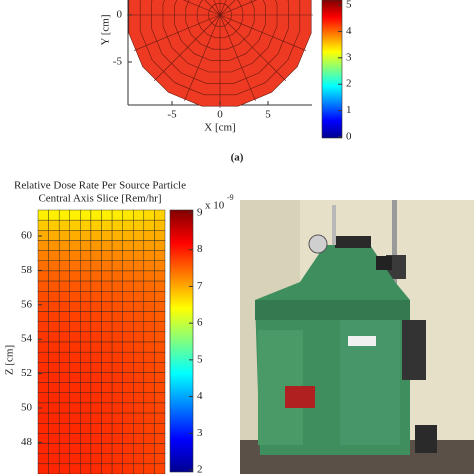 This screenshot has height=474, width=474. What do you see at coordinates (219, 128) in the screenshot?
I see `x-label: X [cm]` at bounding box center [219, 128].